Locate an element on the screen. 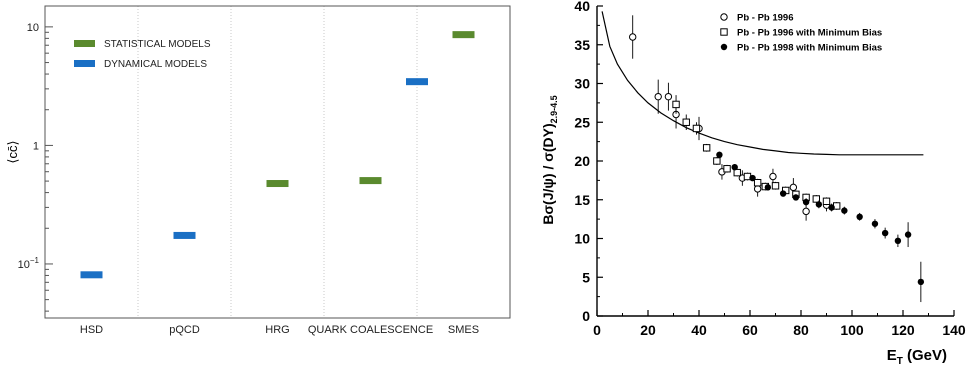 This screenshot has height=365, width=966. category-label: HRG is located at coordinates (277, 330).